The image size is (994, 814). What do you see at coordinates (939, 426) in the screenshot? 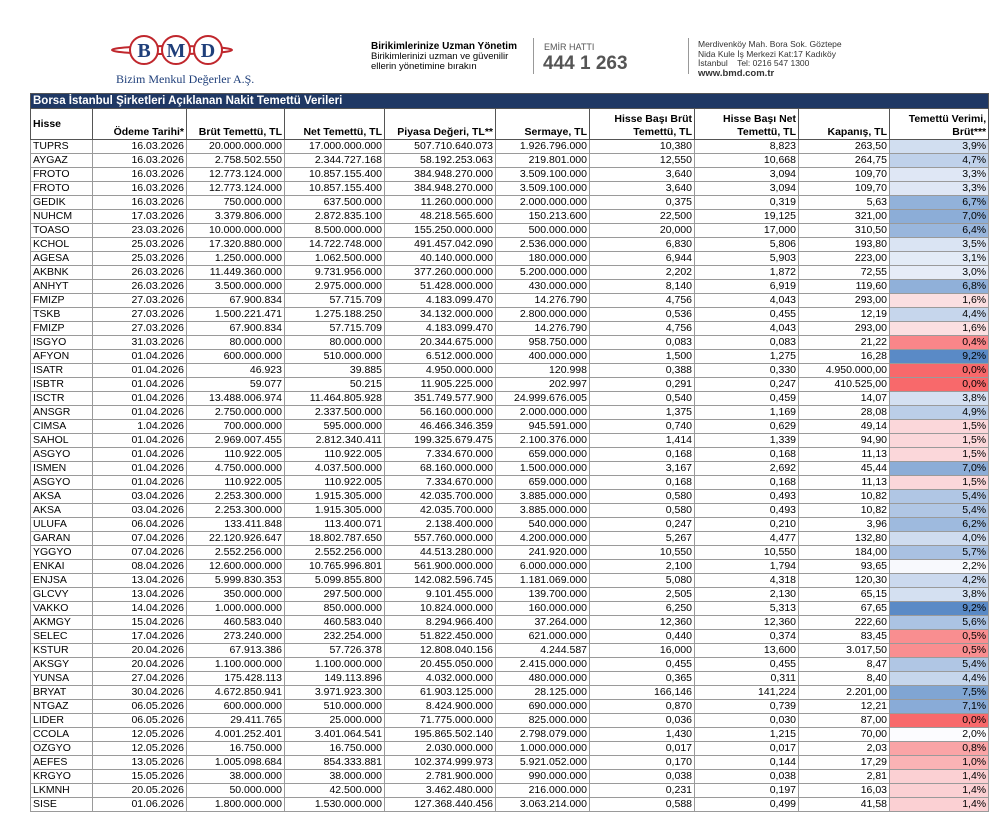
I see `cell: 1,5%` at bounding box center [939, 426].